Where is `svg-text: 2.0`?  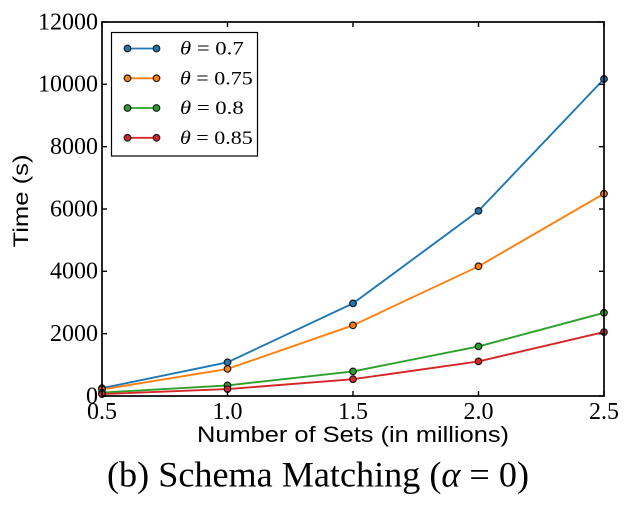
svg-text: 2.0 is located at coordinates (479, 412).